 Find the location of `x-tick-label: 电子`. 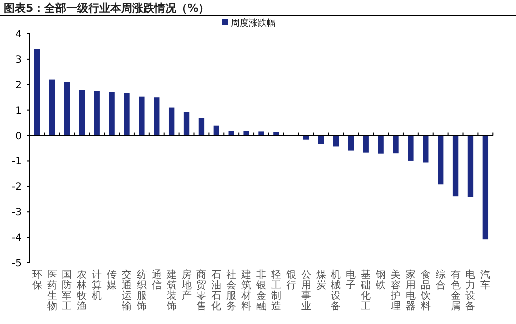

x-tick-label: 电子 is located at coordinates (351, 280).